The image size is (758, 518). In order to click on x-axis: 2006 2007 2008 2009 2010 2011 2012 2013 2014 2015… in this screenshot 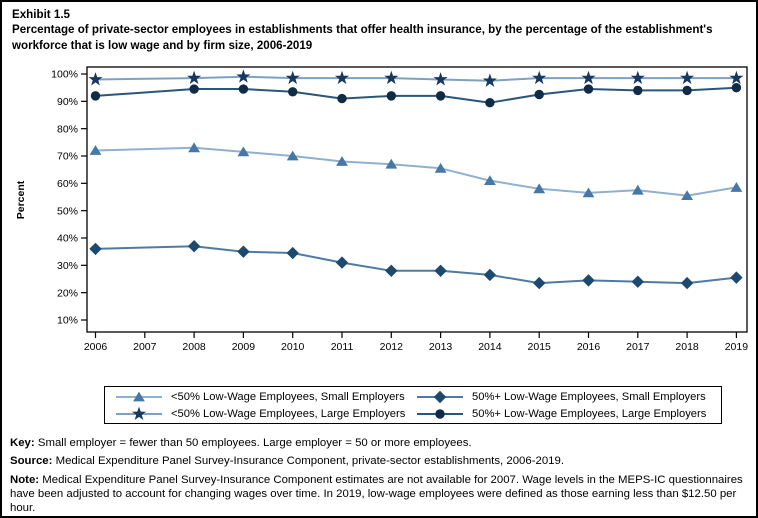, I will do `click(416, 342)`.